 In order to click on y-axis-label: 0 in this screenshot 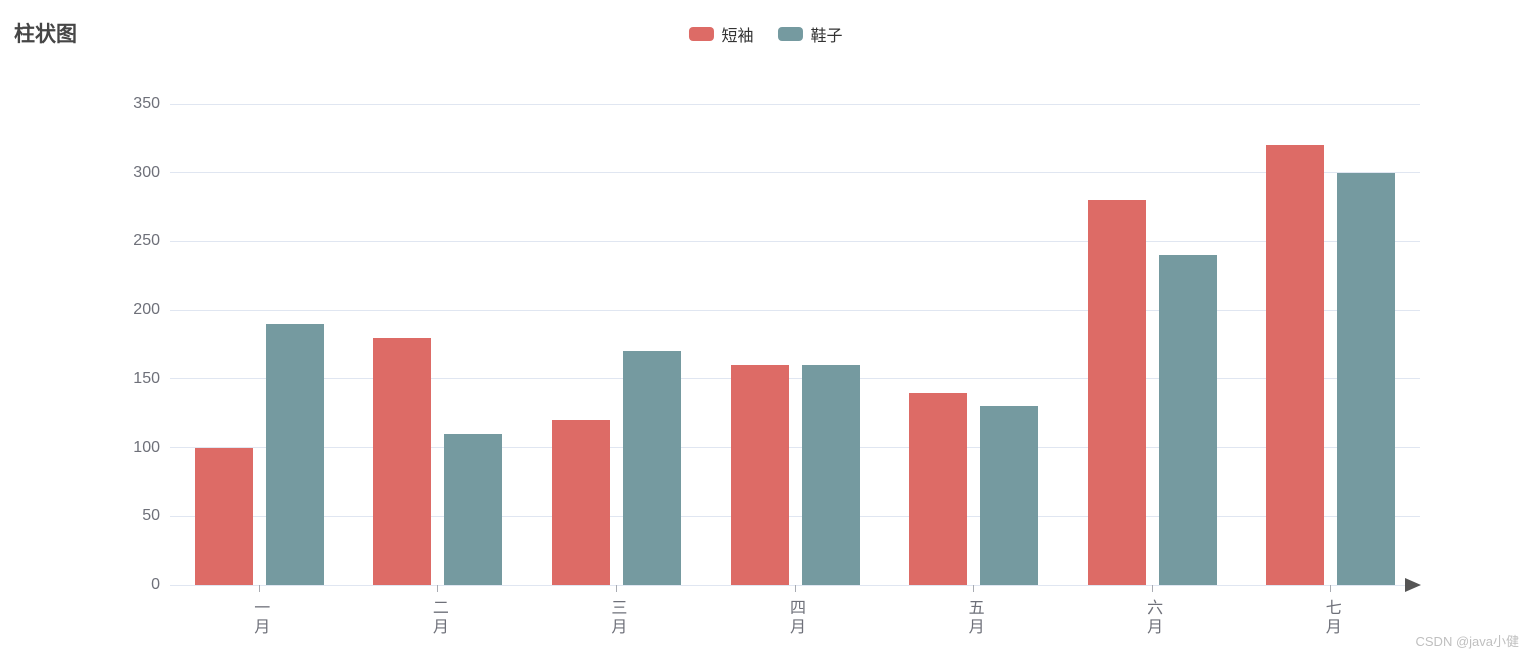, I will do `click(155, 584)`.